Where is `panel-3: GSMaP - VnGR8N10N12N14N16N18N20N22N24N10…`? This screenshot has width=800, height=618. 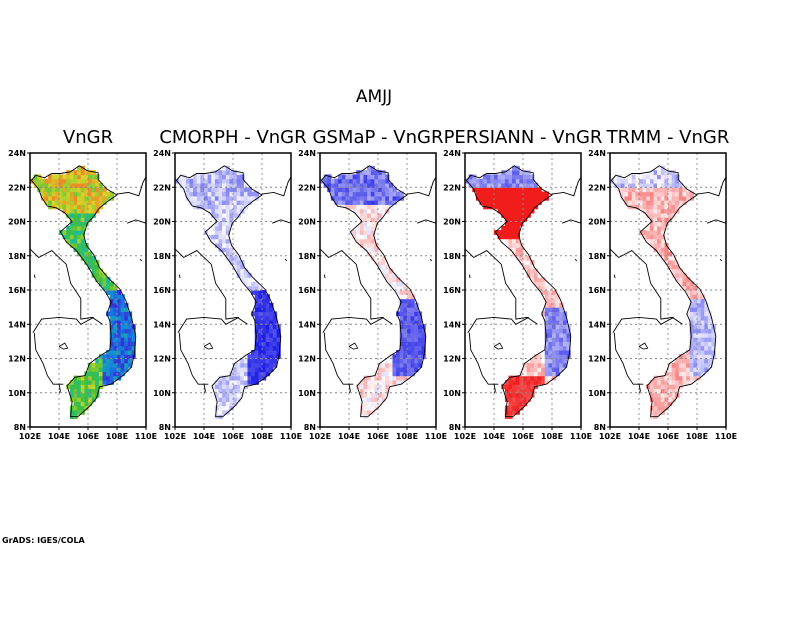 panel-3: GSMaP - VnGR8N10N12N14N16N18N20N22N24N10… is located at coordinates (372, 284).